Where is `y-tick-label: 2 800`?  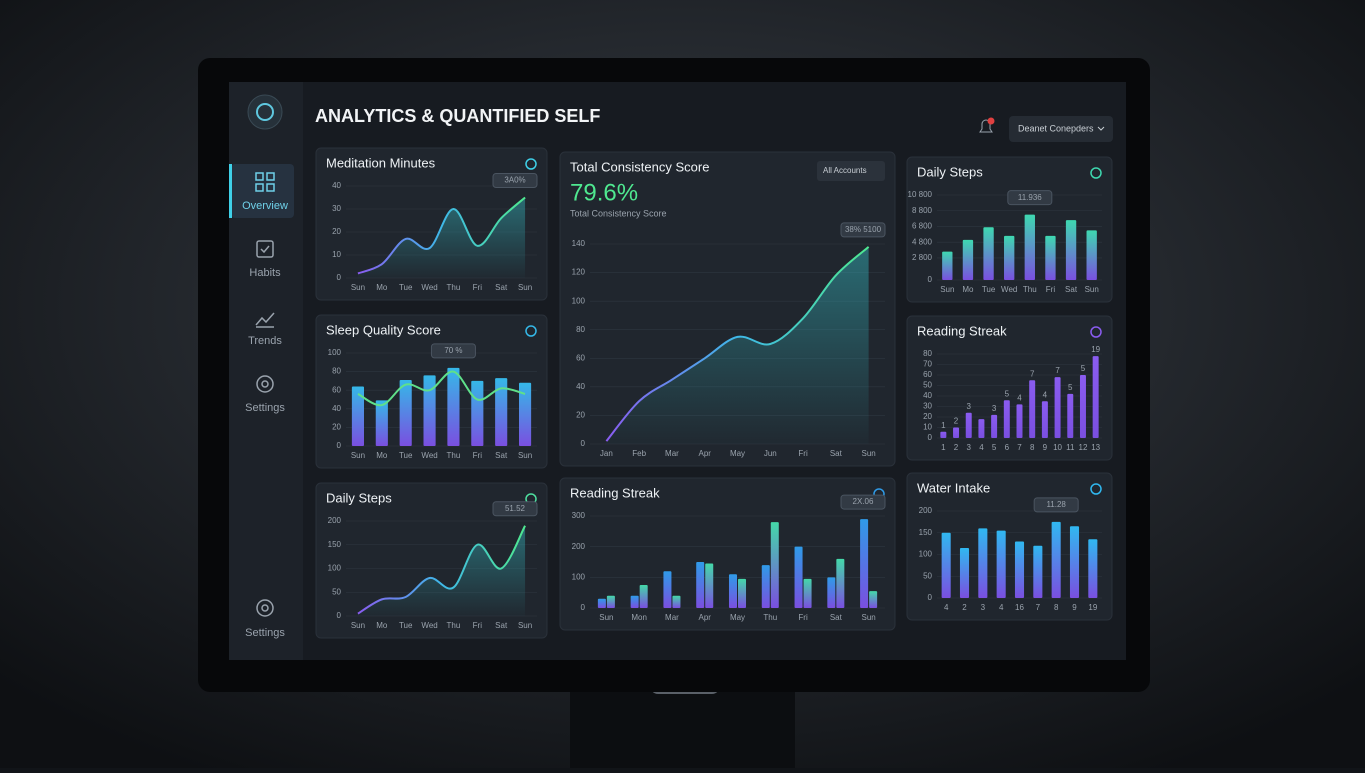 y-tick-label: 2 800 is located at coordinates (922, 257).